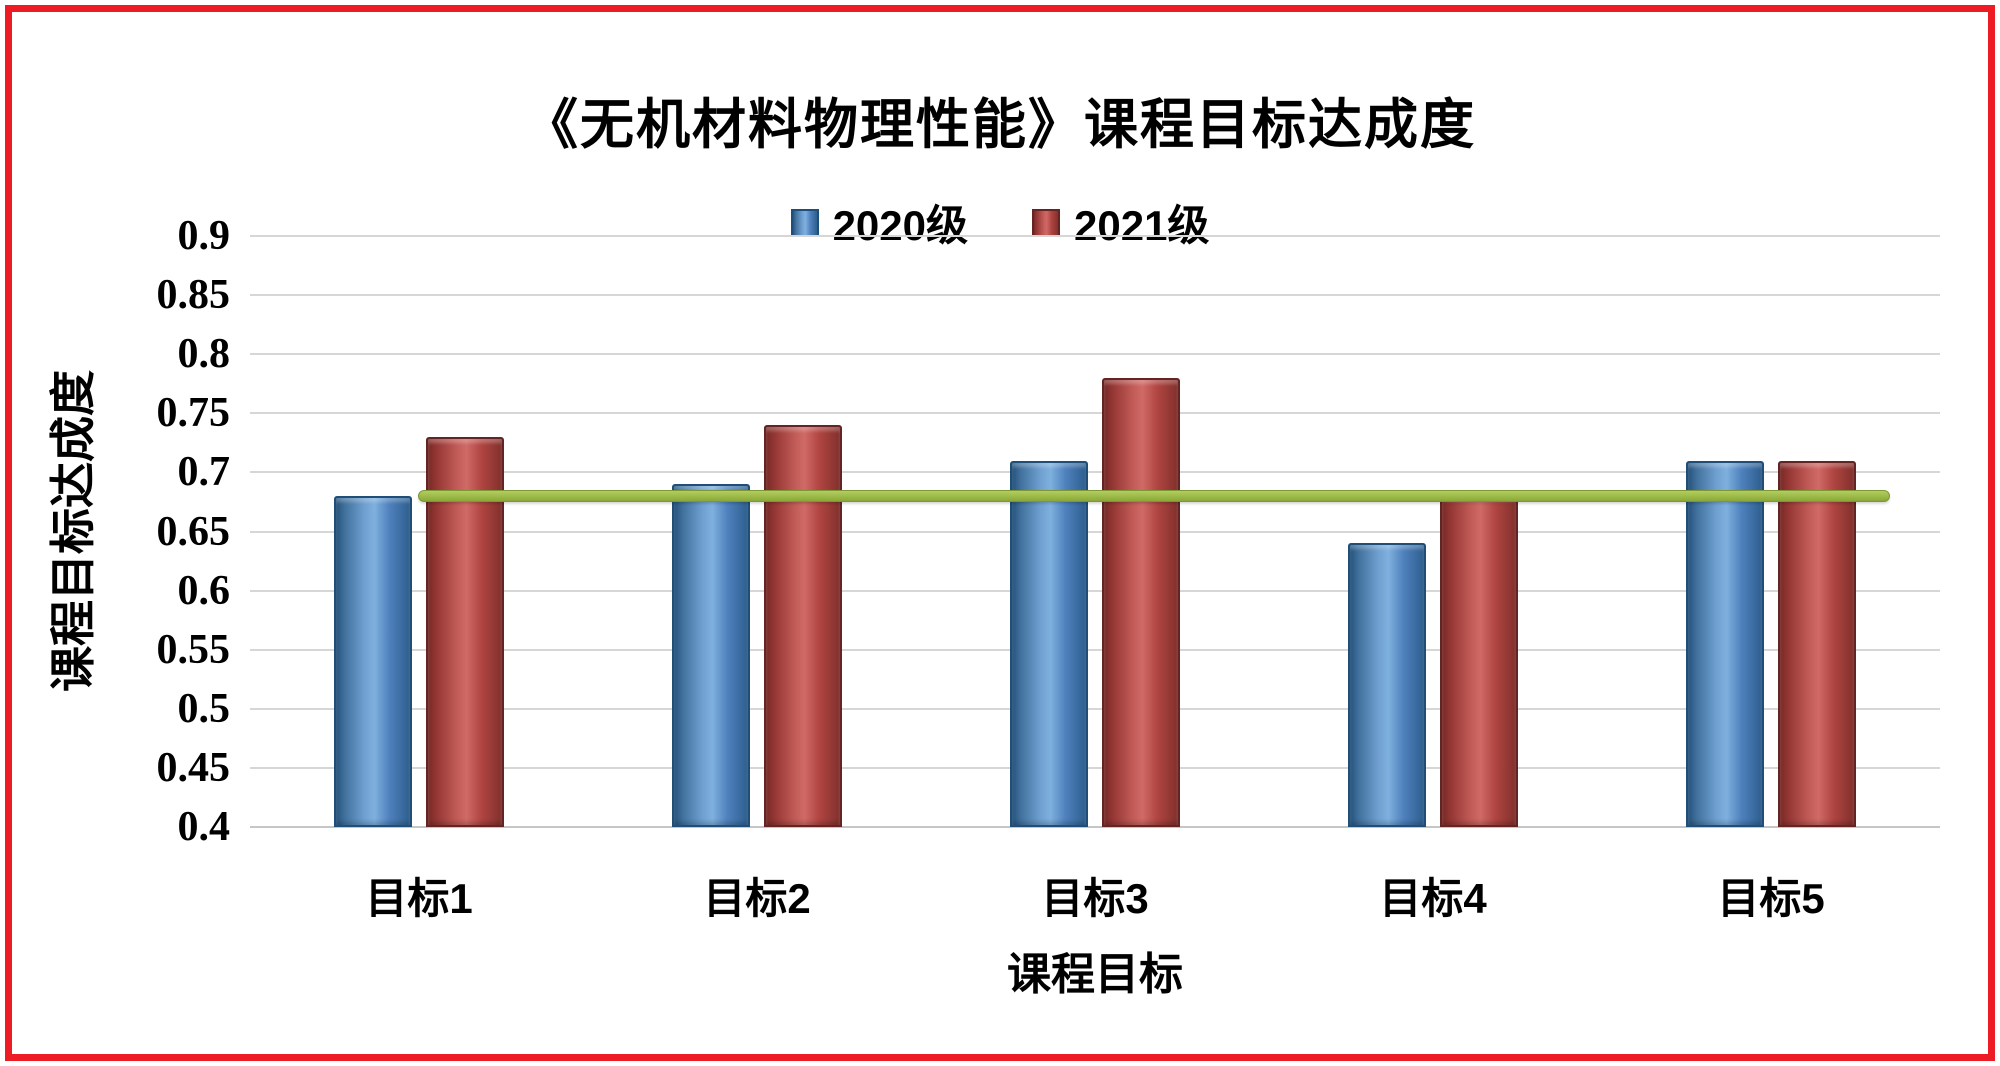 This screenshot has height=1066, width=2000. I want to click on bar-series1-cat2, so click(711, 655).